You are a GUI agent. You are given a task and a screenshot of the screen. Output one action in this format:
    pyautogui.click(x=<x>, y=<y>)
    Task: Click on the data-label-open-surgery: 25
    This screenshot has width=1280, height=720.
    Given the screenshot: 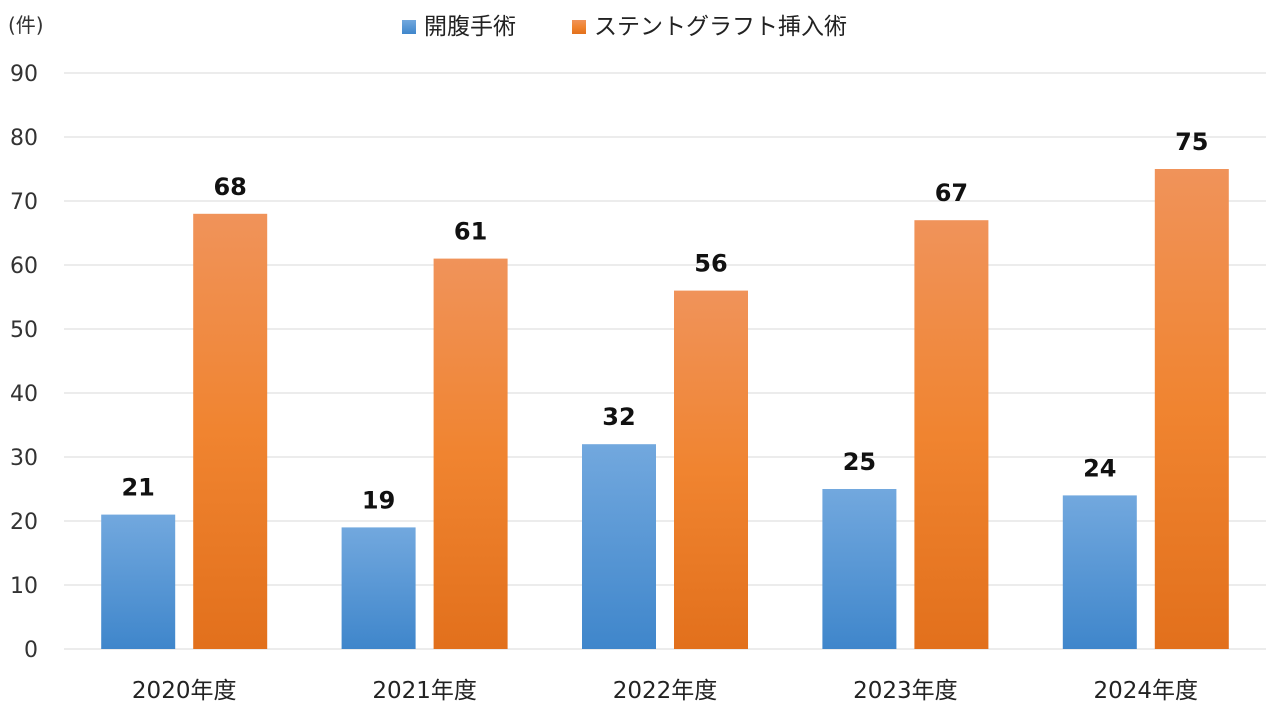 What is the action you would take?
    pyautogui.click(x=859, y=462)
    